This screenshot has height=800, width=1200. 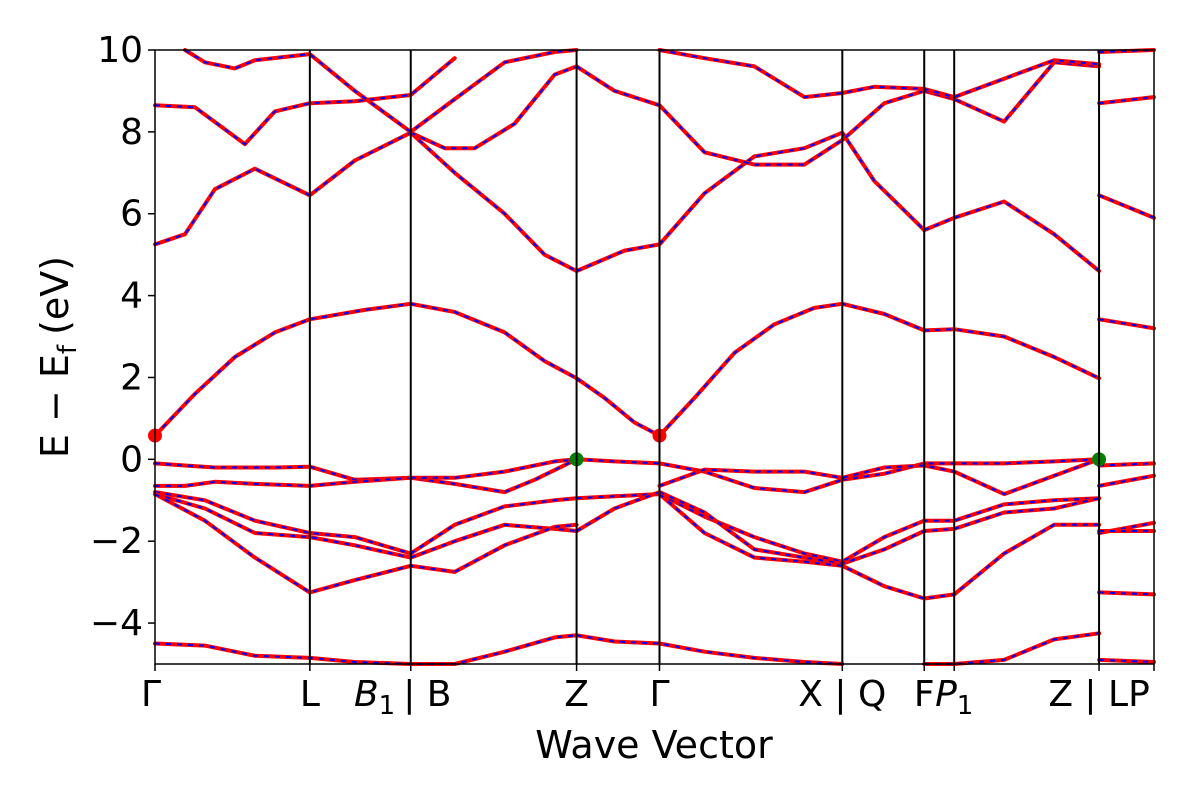 I want to click on y-tick-label-2: 0, so click(x=131, y=459).